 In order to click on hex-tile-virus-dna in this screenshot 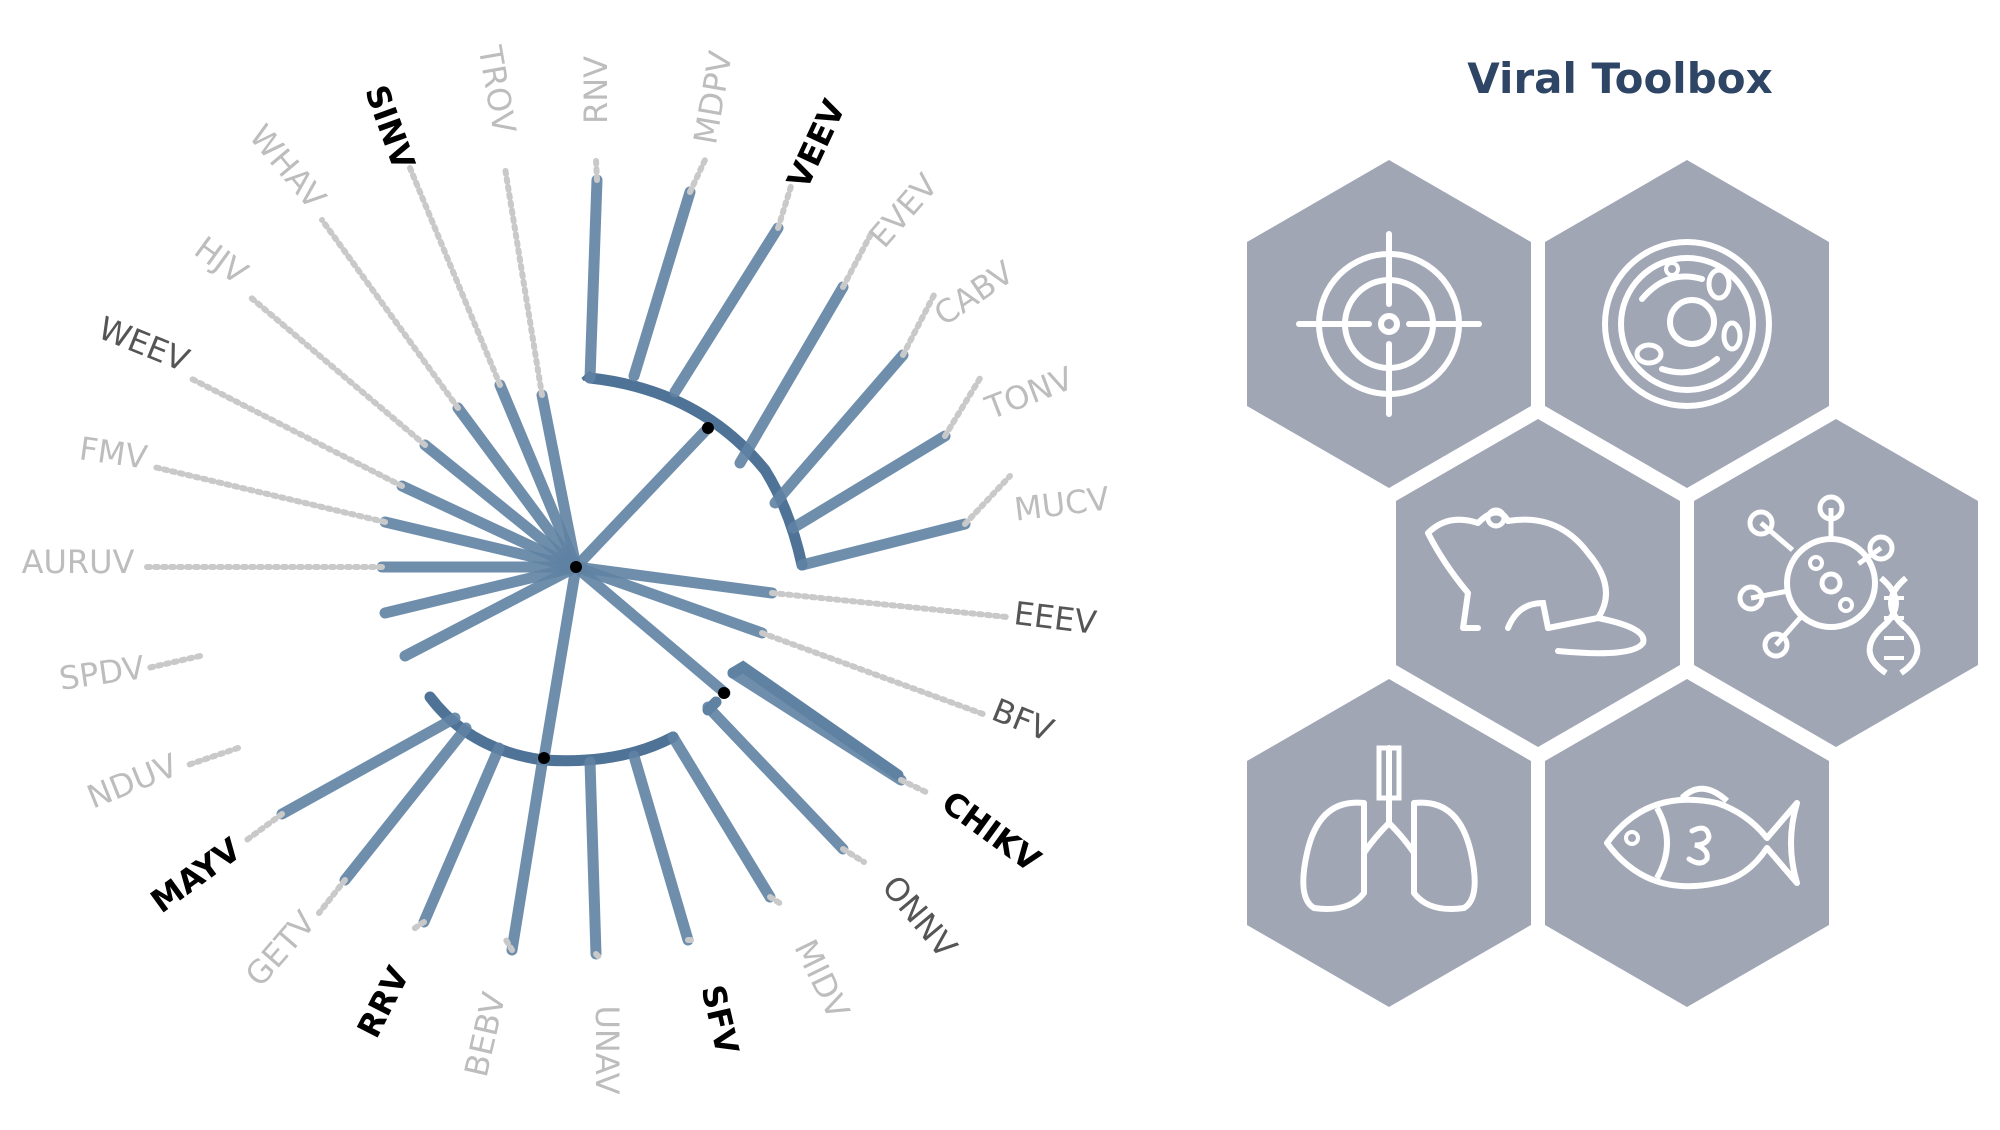, I will do `click(1836, 583)`.